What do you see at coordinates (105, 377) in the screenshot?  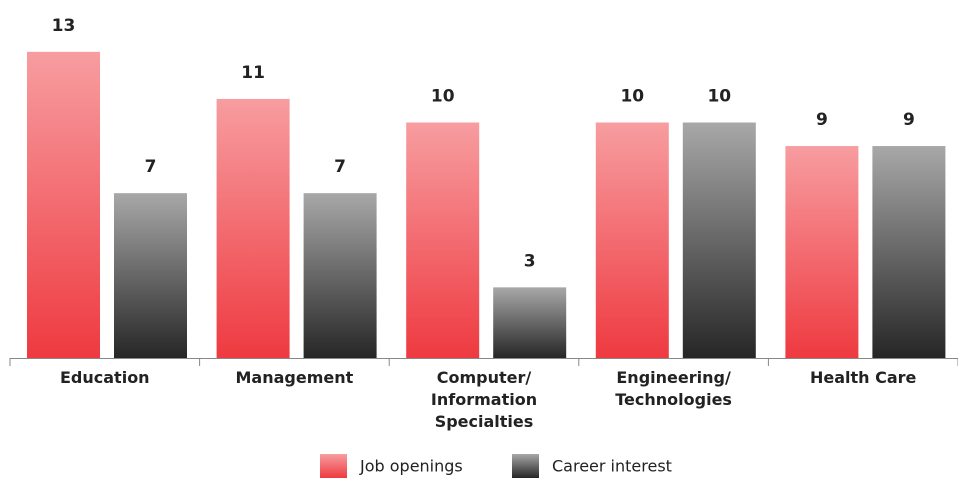 I see `x-tick-label: Education` at bounding box center [105, 377].